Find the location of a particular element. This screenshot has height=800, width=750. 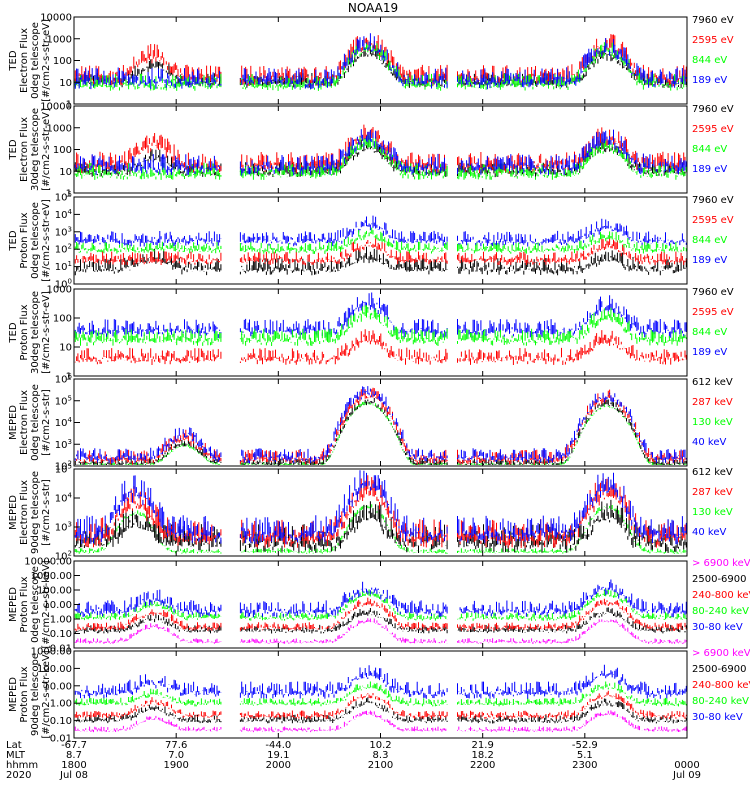

footer-value: 19.1 is located at coordinates (278, 755).